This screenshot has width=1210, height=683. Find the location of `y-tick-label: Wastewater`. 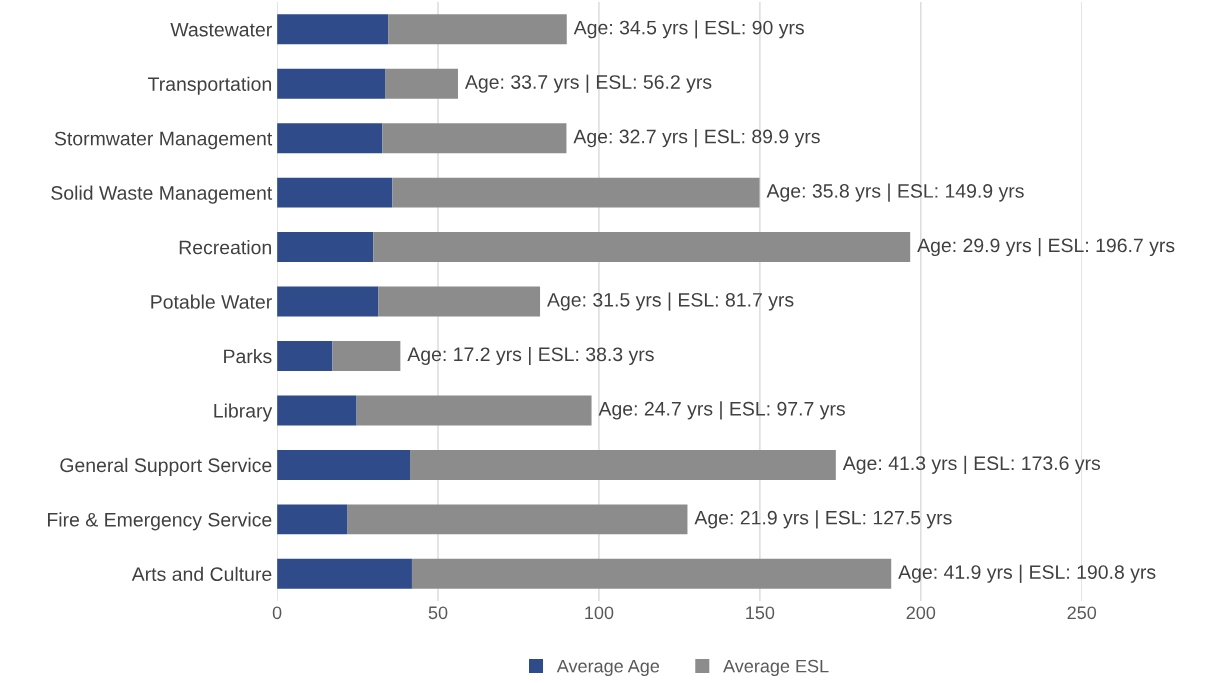

y-tick-label: Wastewater is located at coordinates (221, 29).